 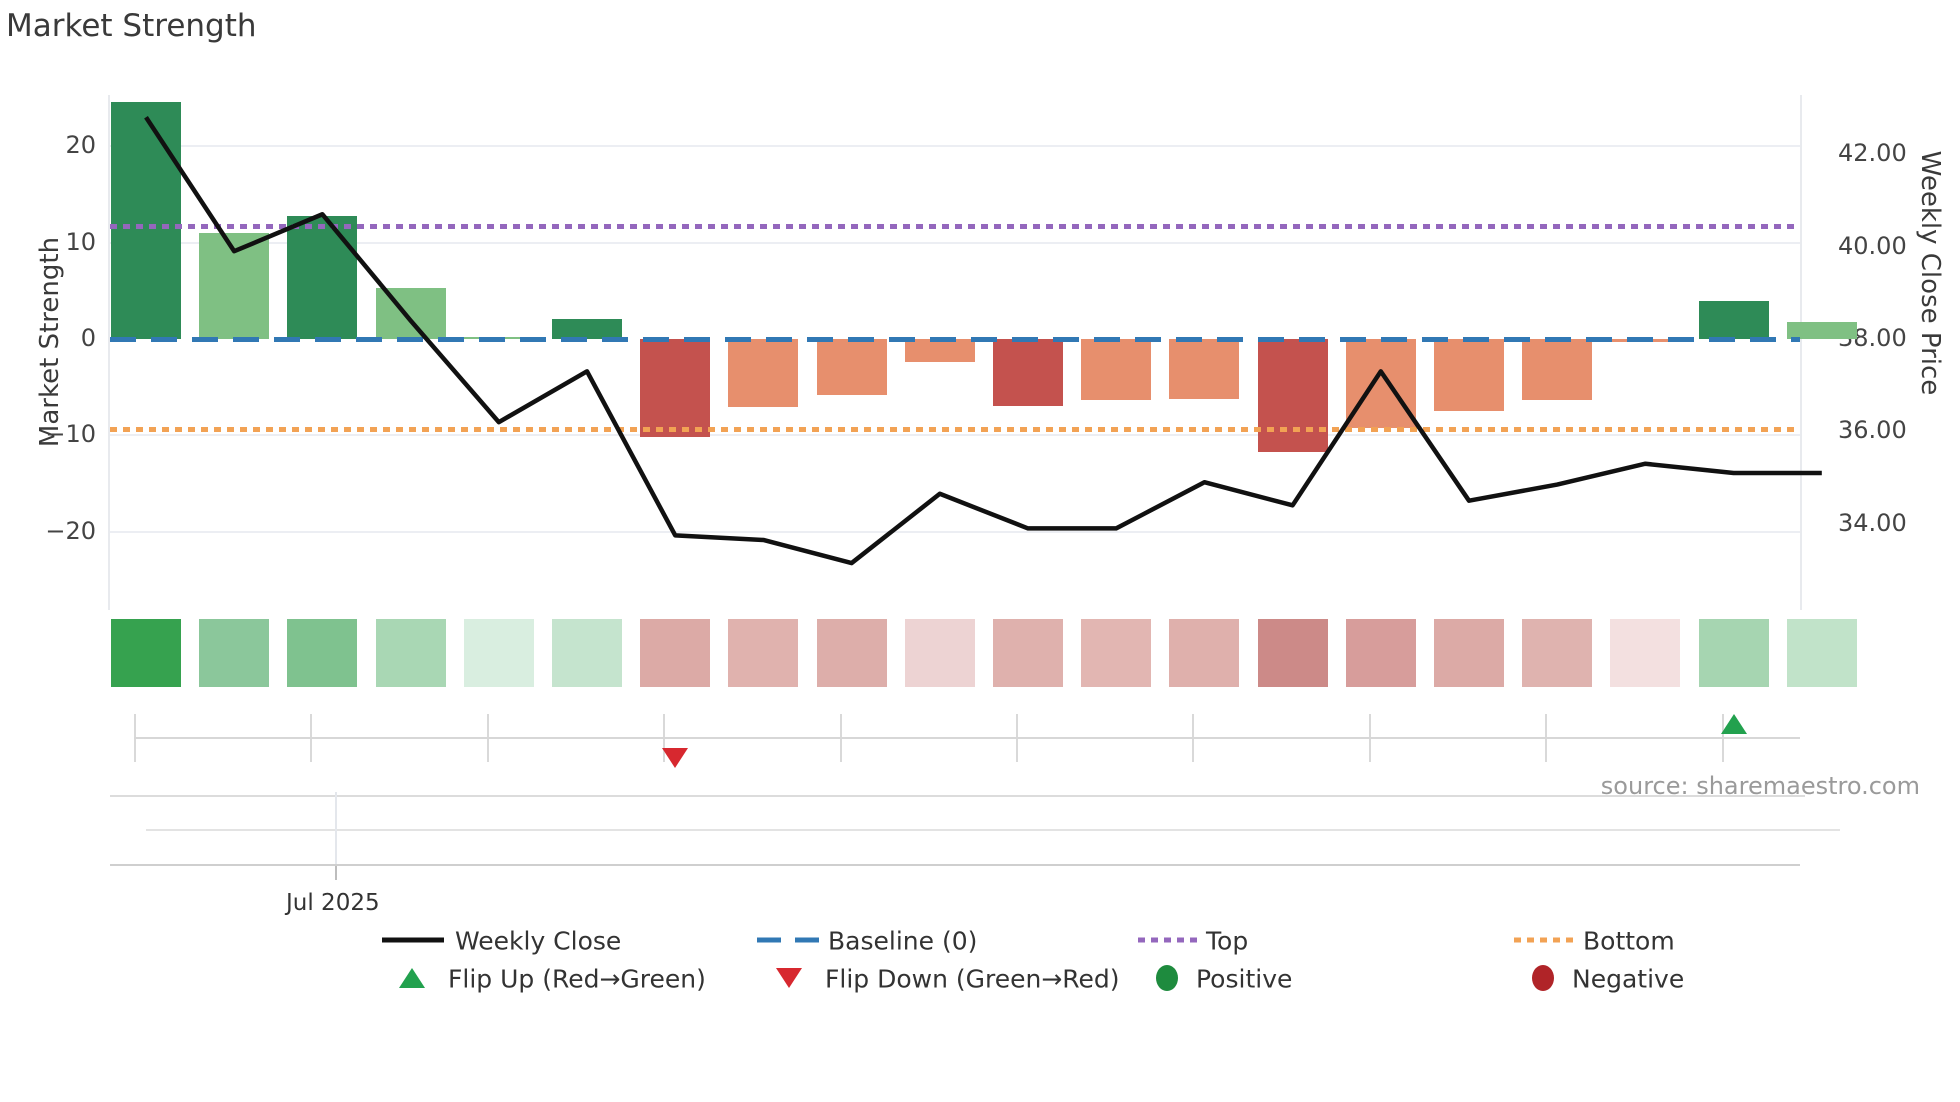 What do you see at coordinates (336, 828) in the screenshot?
I see `jul-gridline` at bounding box center [336, 828].